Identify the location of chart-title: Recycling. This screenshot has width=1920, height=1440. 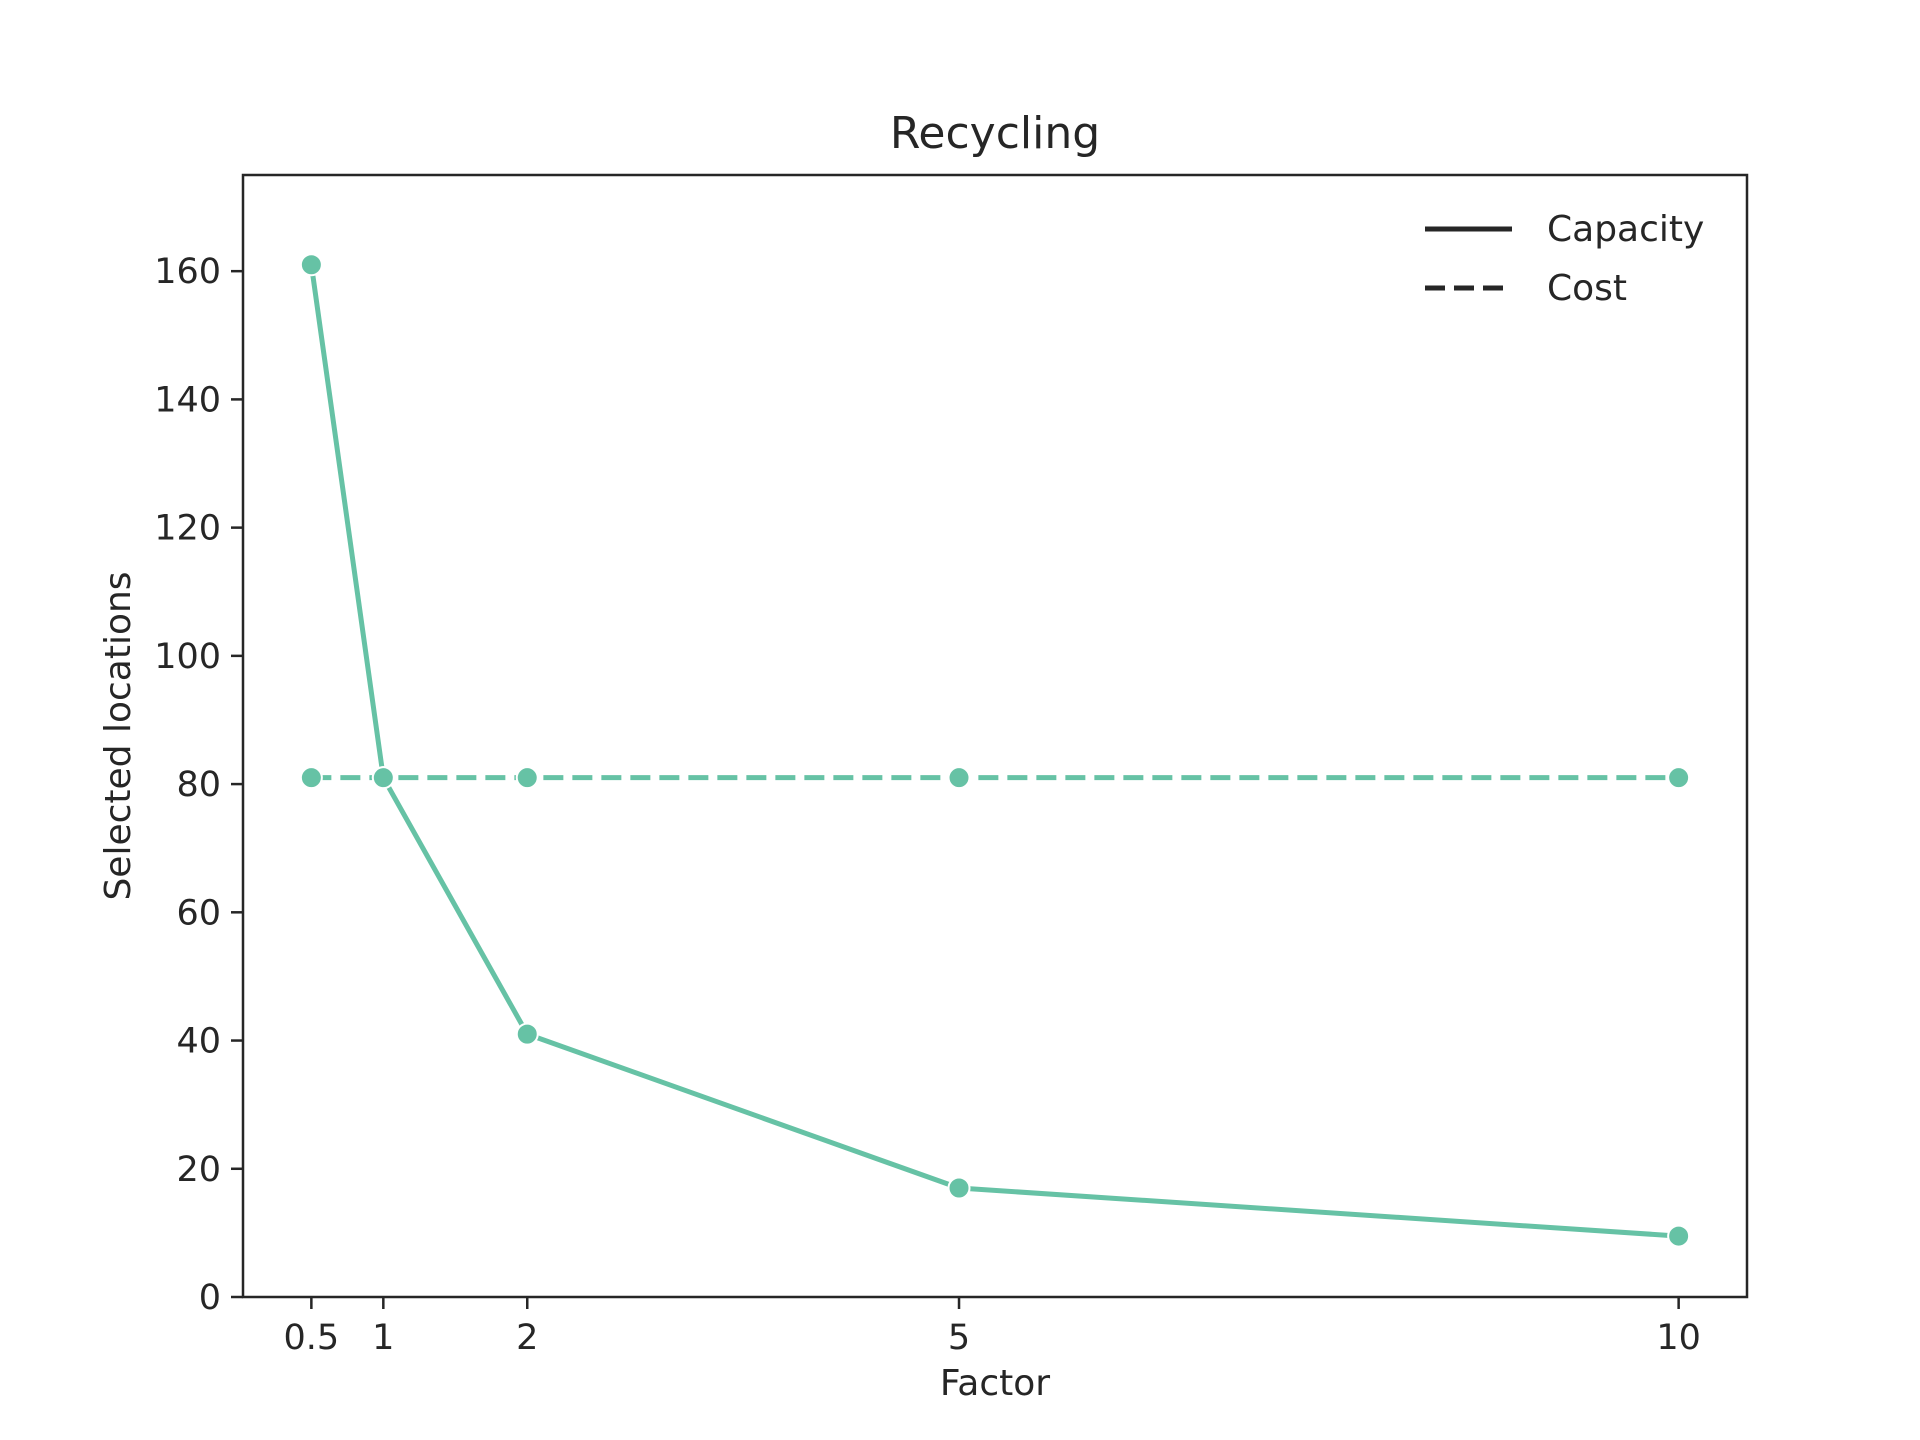
(995, 133).